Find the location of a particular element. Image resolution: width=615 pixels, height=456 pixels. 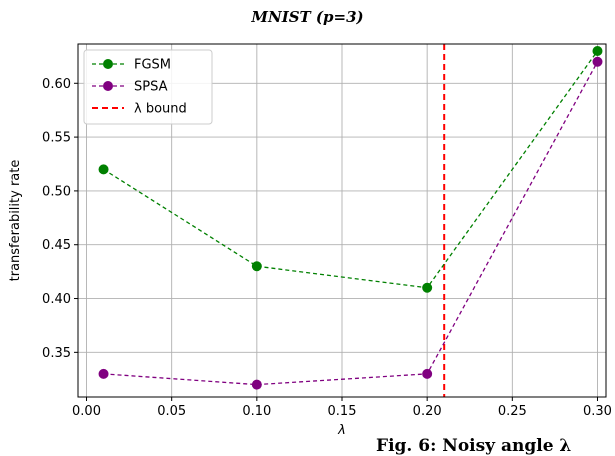

x-tick-label: 0.00 is located at coordinates (86, 411).